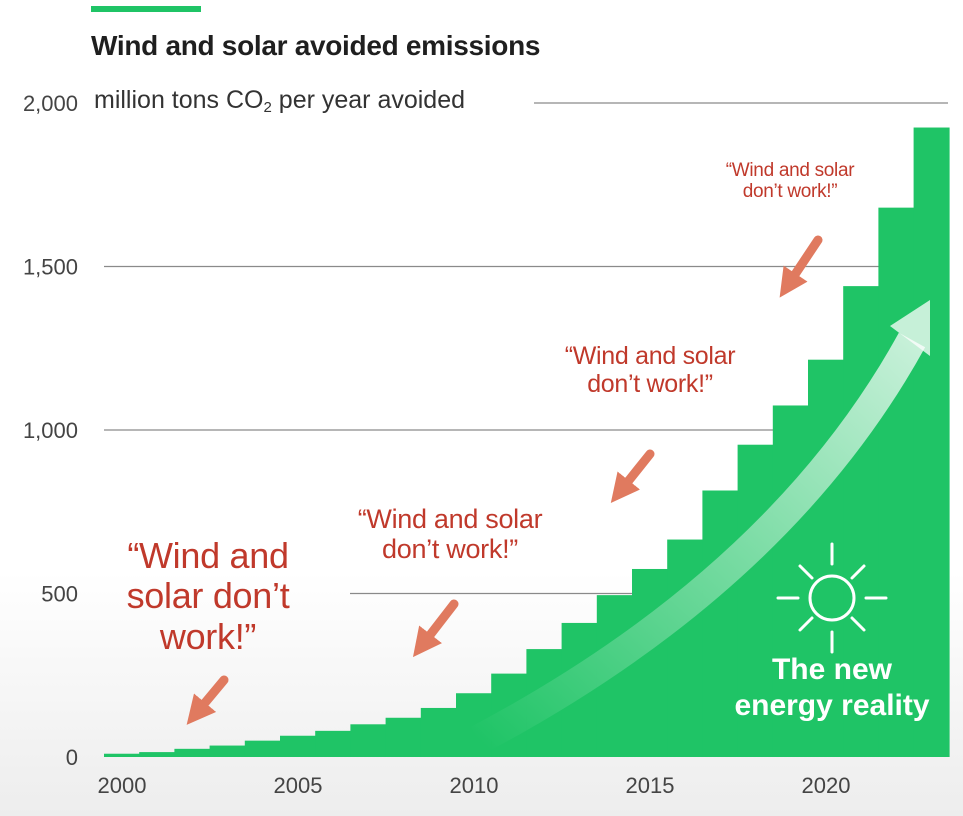  Describe the element at coordinates (832, 687) in the screenshot. I see `energy-reality-label: The new energy reality` at that location.